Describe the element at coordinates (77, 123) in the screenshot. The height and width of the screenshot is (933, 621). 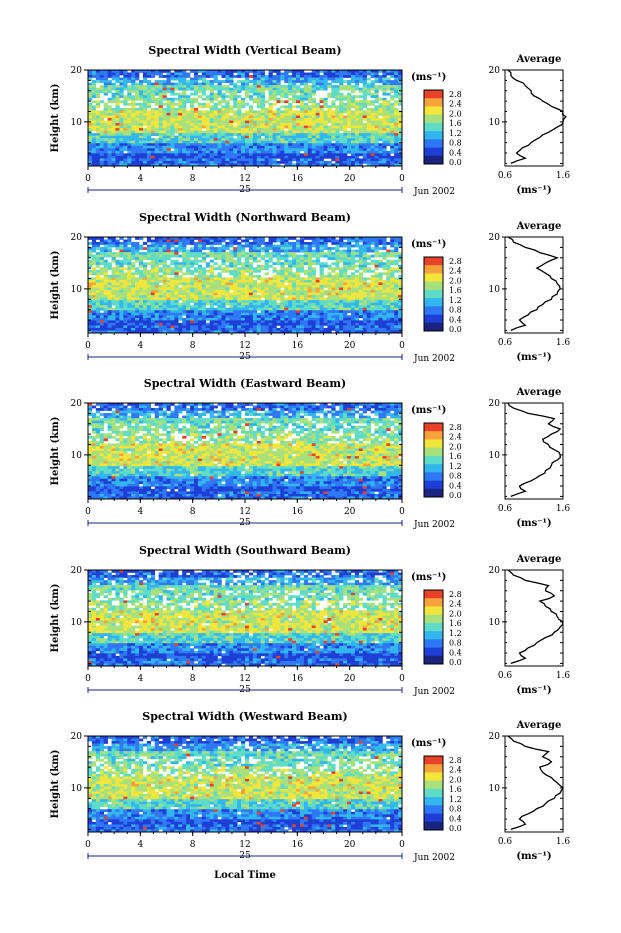
I see `y-tick-label: 10` at that location.